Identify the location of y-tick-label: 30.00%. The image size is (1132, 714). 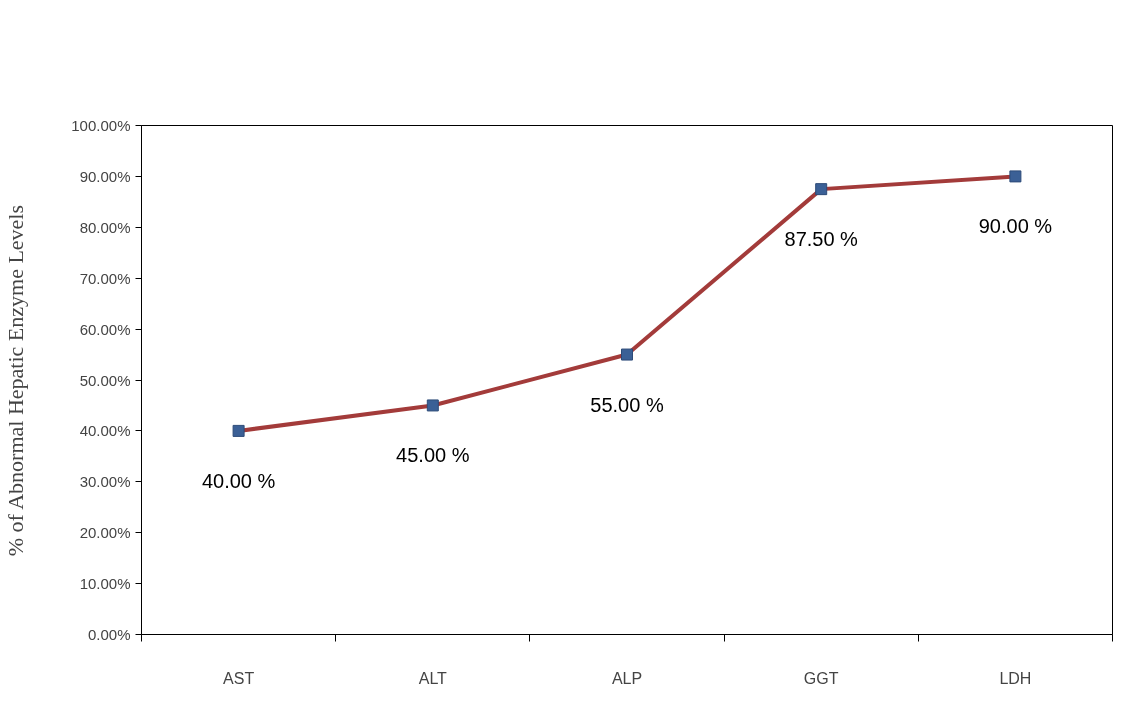
(105, 482).